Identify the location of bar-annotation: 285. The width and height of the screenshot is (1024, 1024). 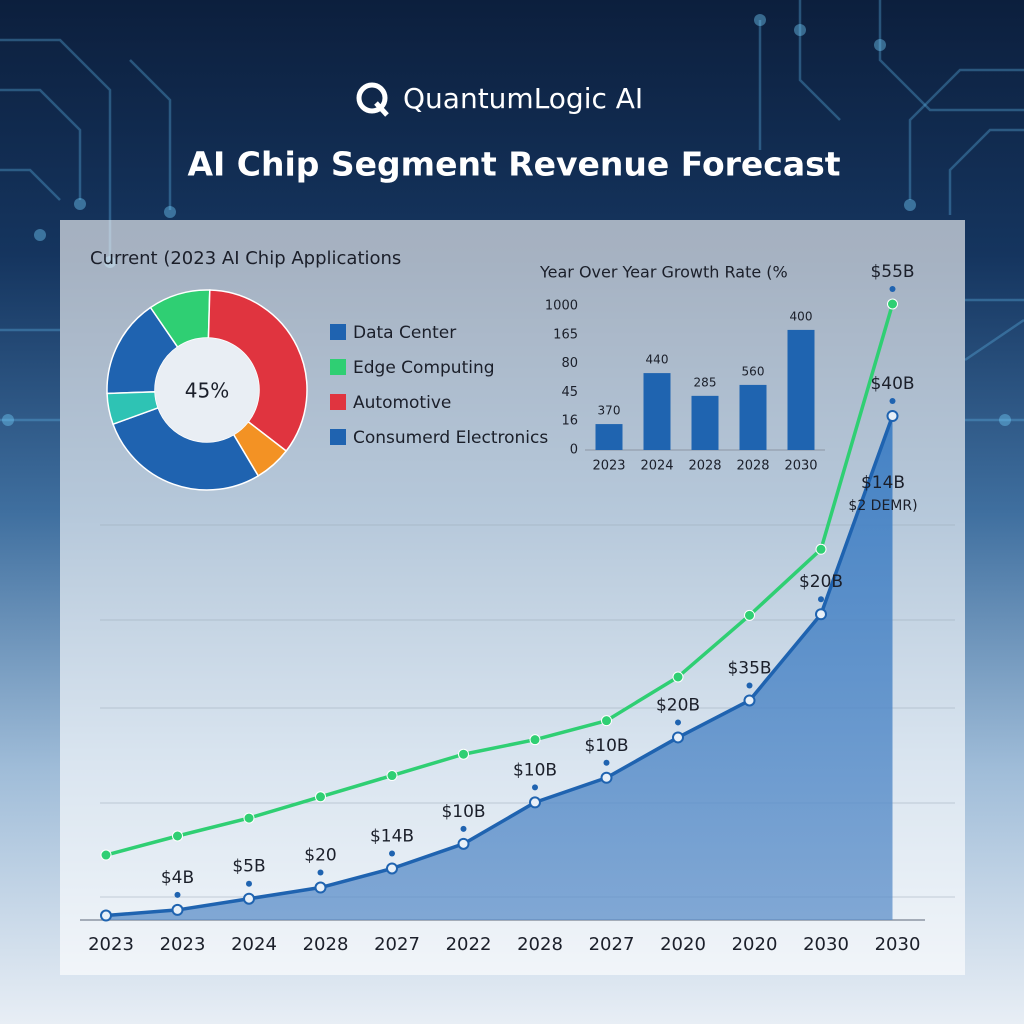
(705, 382).